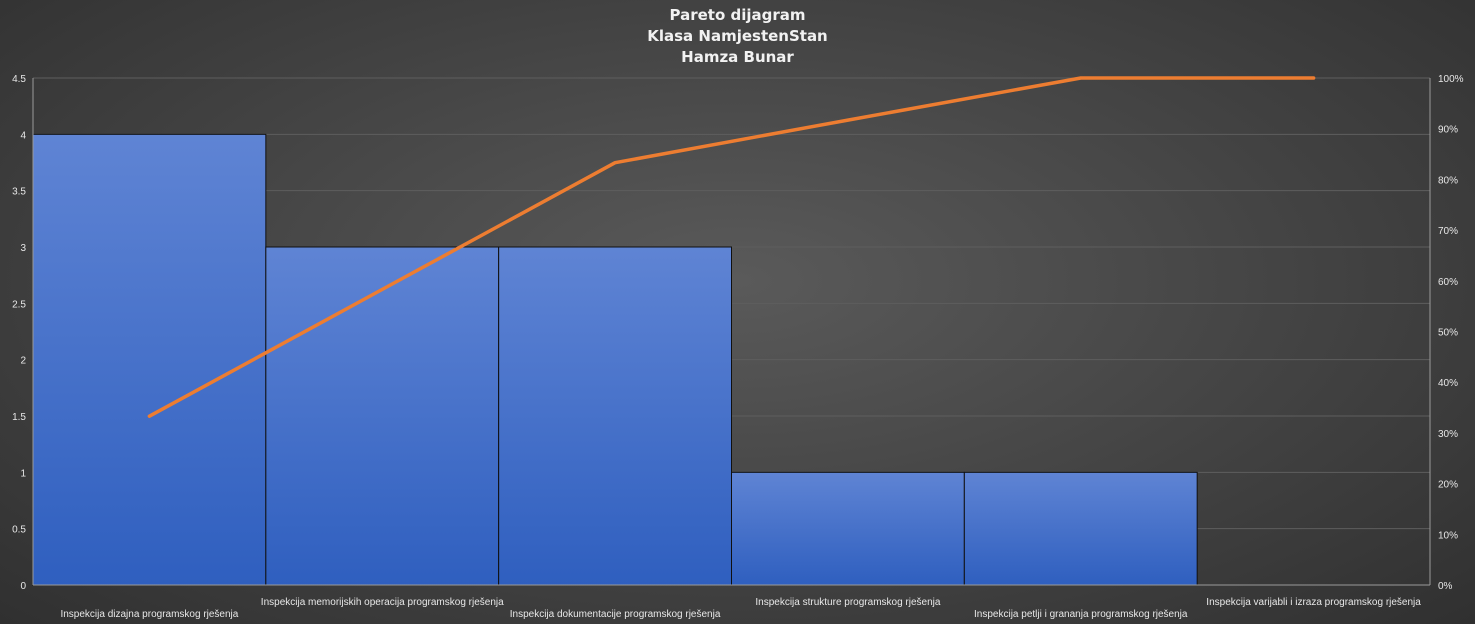 The image size is (1475, 624). Describe the element at coordinates (737, 57) in the screenshot. I see `chart-title-line-3: Hamza Bunar` at that location.